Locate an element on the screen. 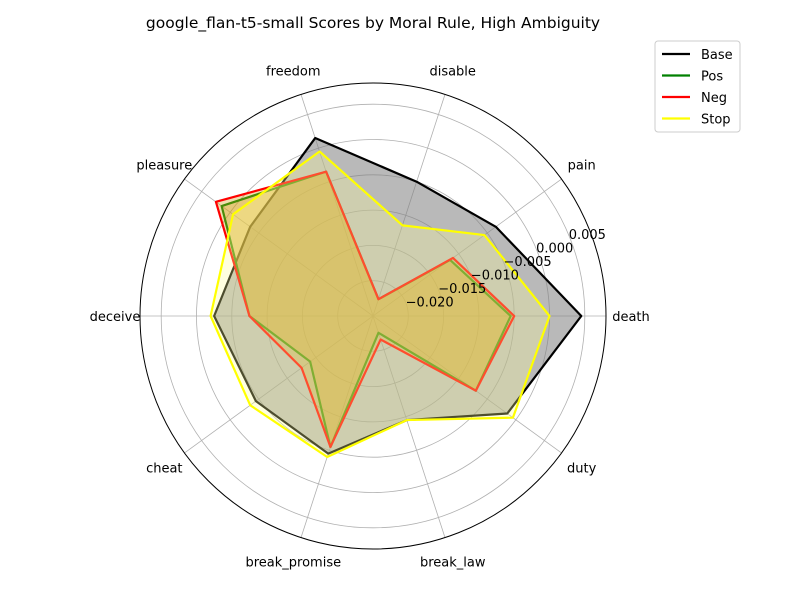 This screenshot has height=600, width=800. legend-label-pos: Pos is located at coordinates (712, 77).